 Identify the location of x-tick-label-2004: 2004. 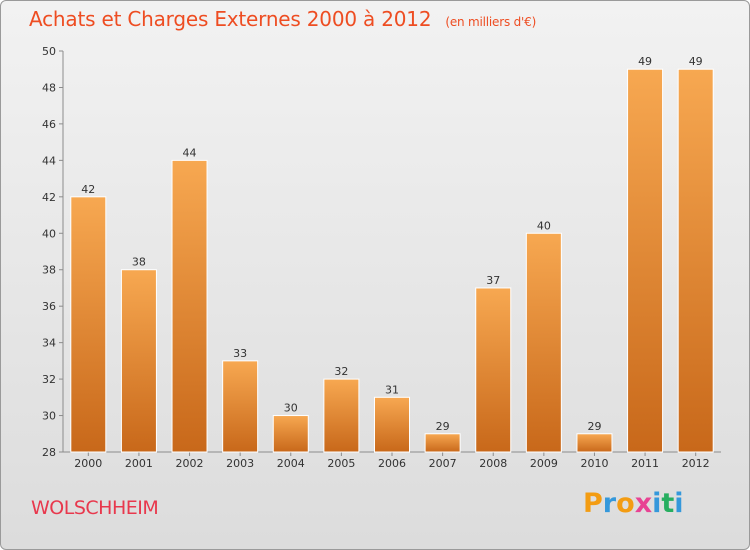
(291, 463).